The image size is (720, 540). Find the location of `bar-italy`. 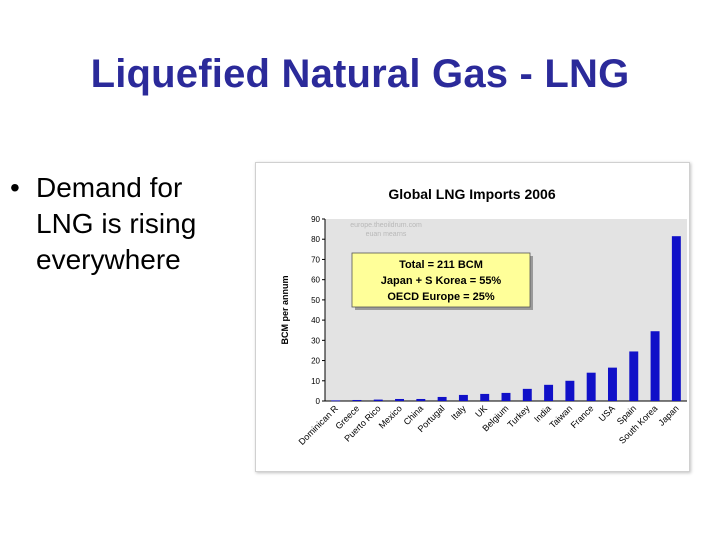

bar-italy is located at coordinates (463, 397).